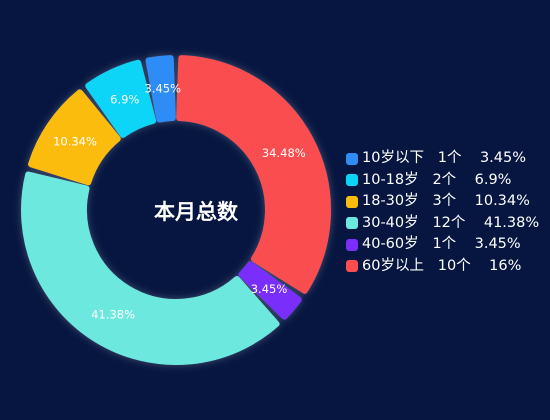  I want to click on slice-percent-label: 6.9%, so click(124, 99).